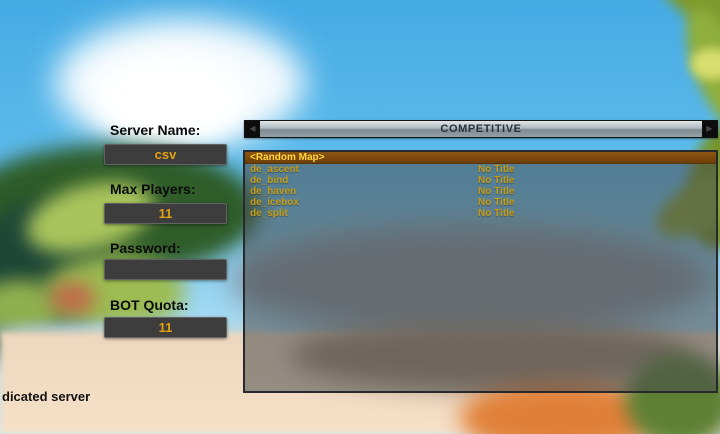 Image resolution: width=720 pixels, height=434 pixels. Describe the element at coordinates (274, 202) in the screenshot. I see `map-name: de_icebox` at that location.